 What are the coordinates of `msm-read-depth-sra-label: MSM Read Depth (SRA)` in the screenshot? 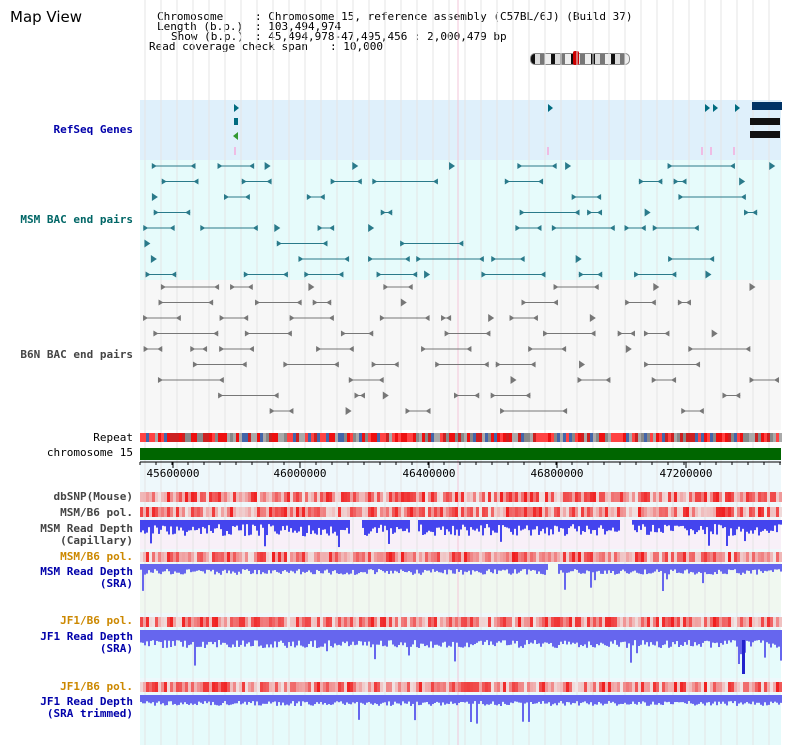 It's located at (86, 577).